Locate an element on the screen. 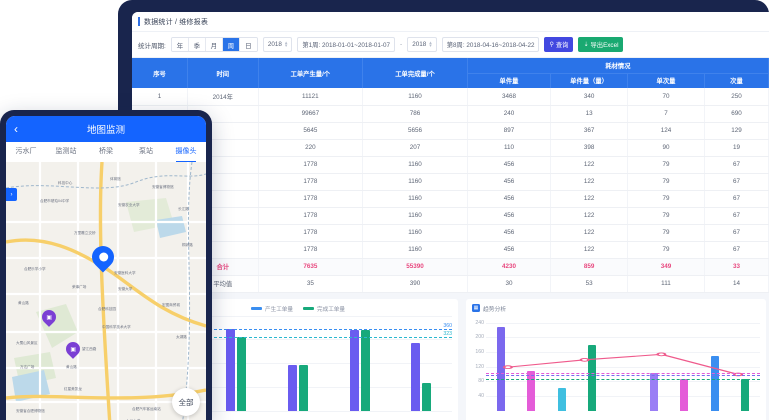 This screenshot has width=769, height=420. year-to-value: 2018 is located at coordinates (419, 44).